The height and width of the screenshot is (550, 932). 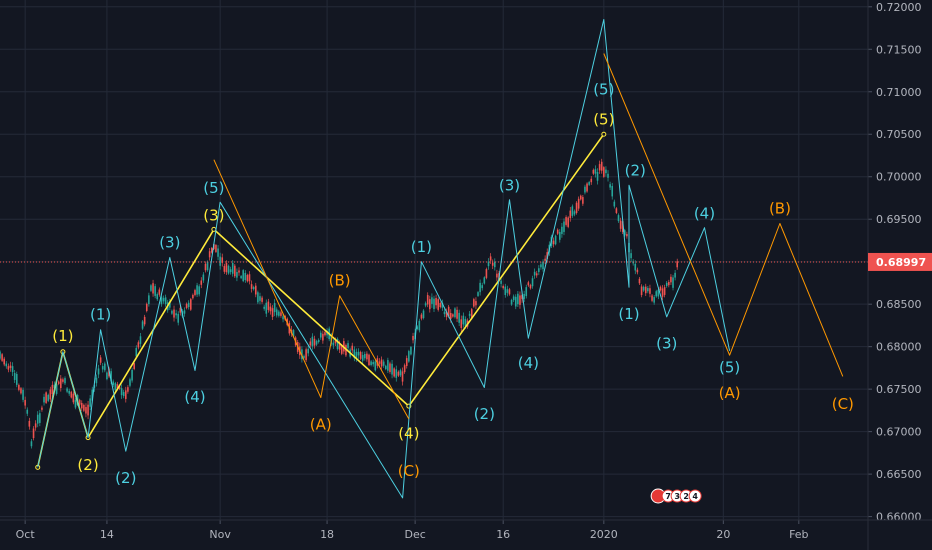 What do you see at coordinates (466, 530) in the screenshot?
I see `x-axis: Oct 14 Nov 18 Dec 16 2020 20 Feb` at bounding box center [466, 530].